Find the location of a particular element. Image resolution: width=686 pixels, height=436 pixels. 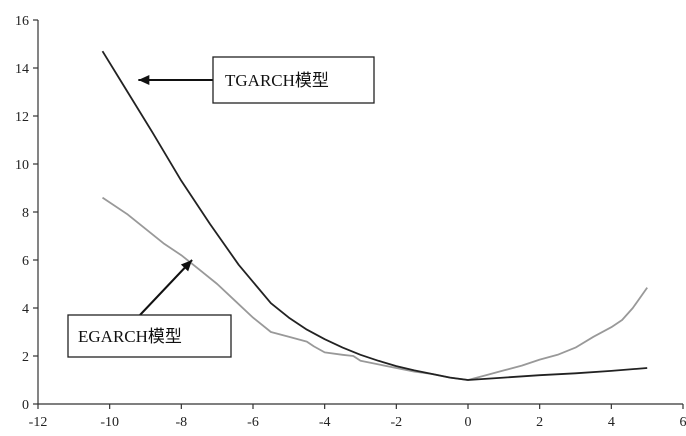

x-tick-label: 0 is located at coordinates (468, 422).